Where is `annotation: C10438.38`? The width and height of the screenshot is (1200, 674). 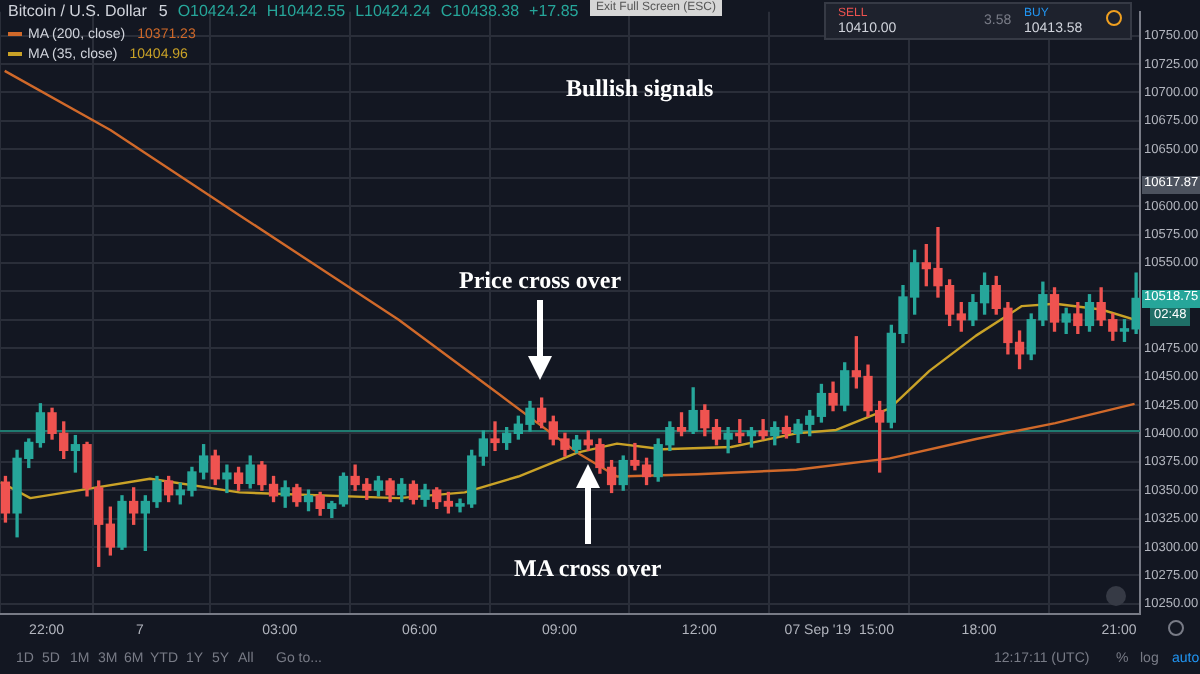 annotation: C10438.38 is located at coordinates (480, 11).